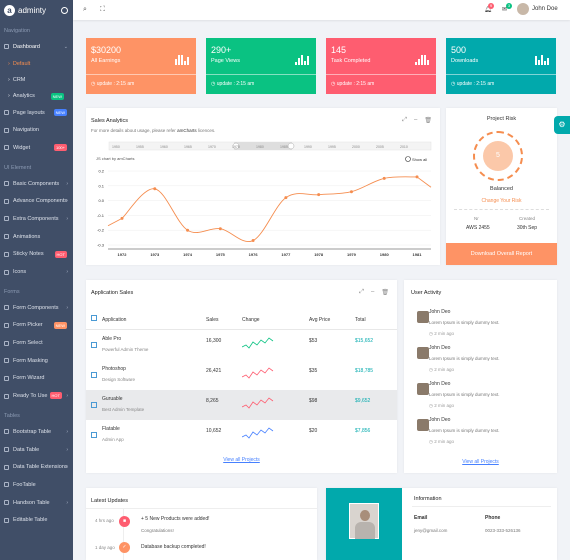  Describe the element at coordinates (507, 8) in the screenshot. I see `message-icon: ✉︎ 3` at that location.